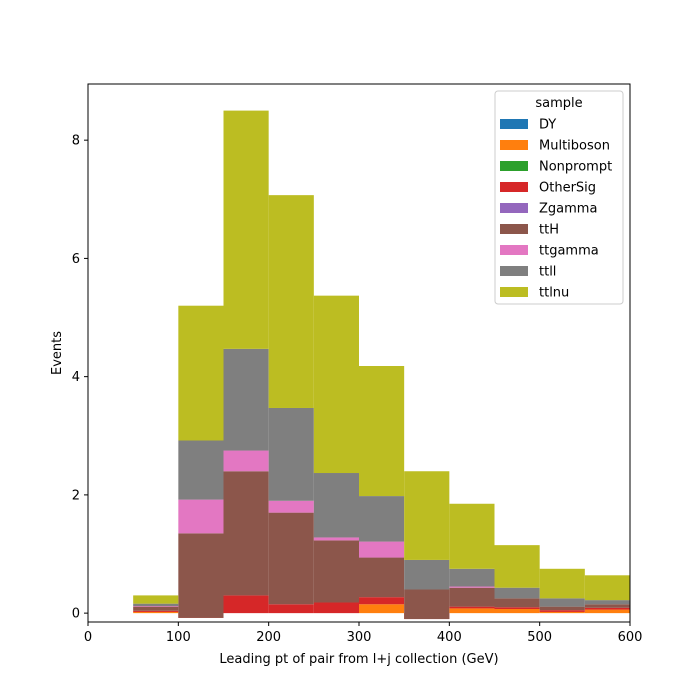 This screenshot has width=700, height=700. I want to click on x-tick-label: 500, so click(539, 637).